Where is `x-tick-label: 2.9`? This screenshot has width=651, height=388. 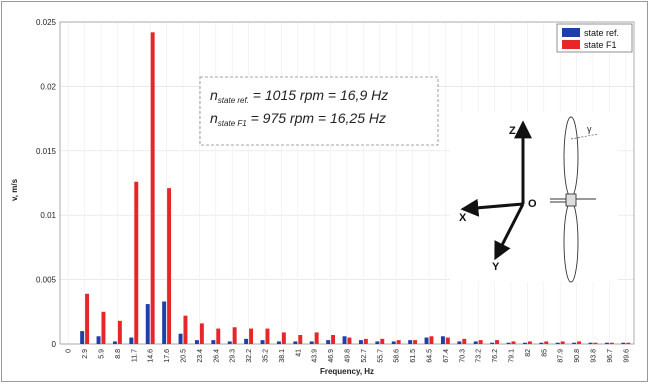
x-tick-label: 2.9 is located at coordinates (85, 354).